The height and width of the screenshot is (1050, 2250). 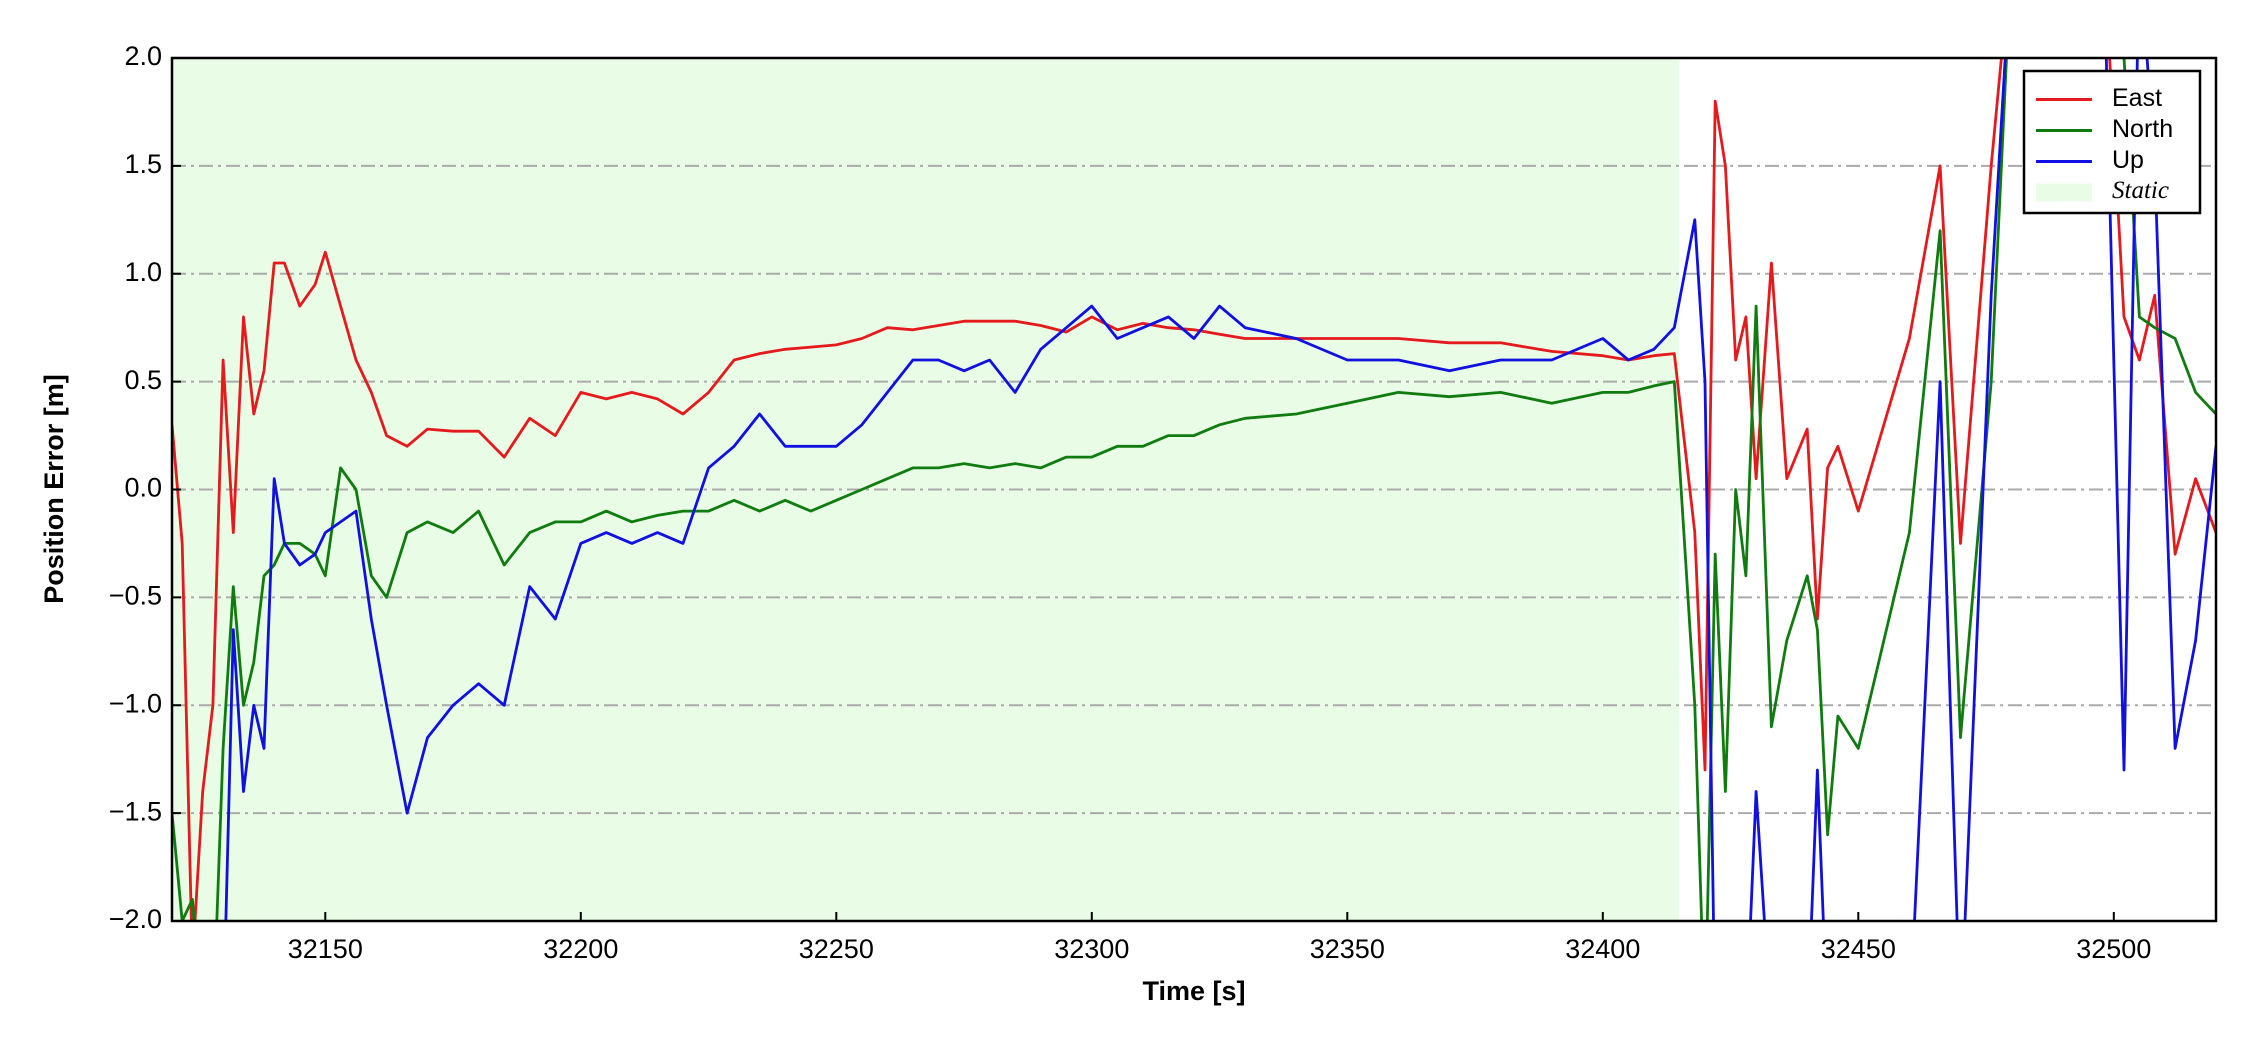 What do you see at coordinates (1193, 991) in the screenshot?
I see `x-axis-label: Time [s]` at bounding box center [1193, 991].